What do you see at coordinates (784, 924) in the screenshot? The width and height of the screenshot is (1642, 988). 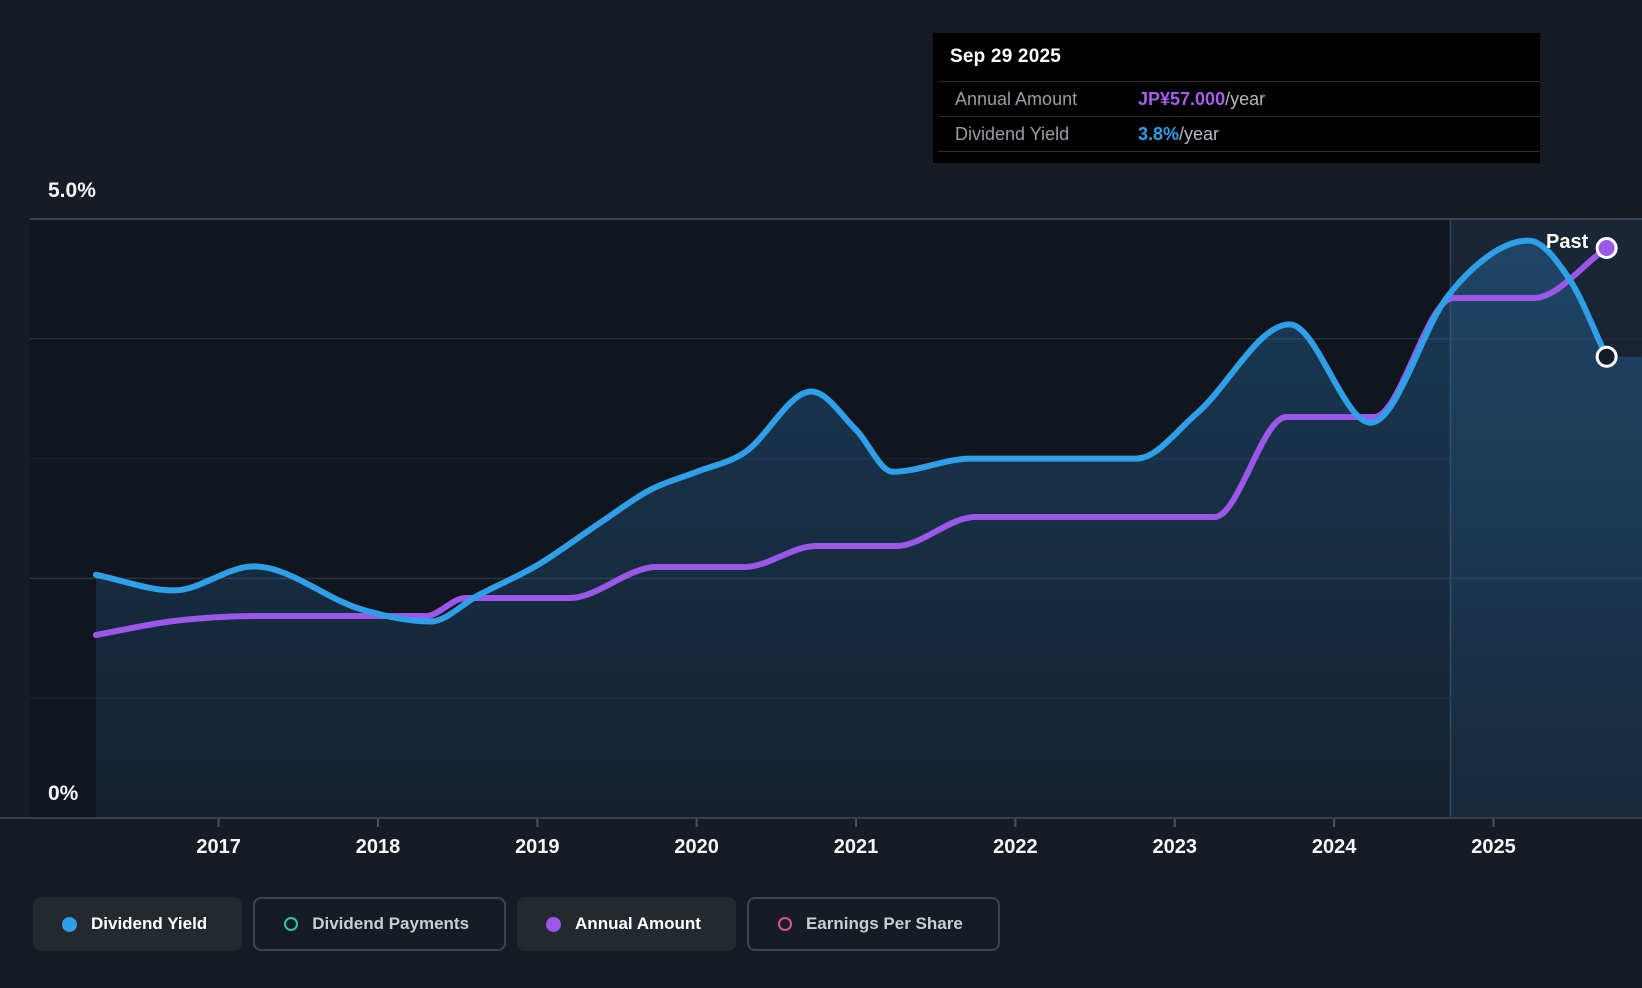 I see `earnings-per-share-ring-icon` at bounding box center [784, 924].